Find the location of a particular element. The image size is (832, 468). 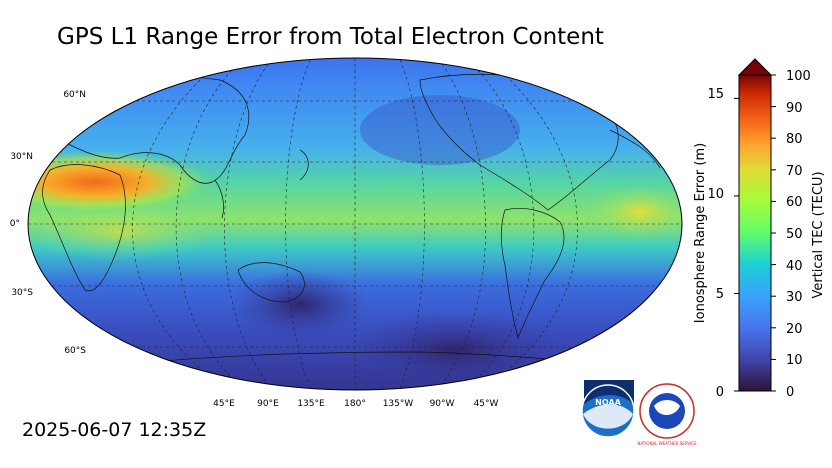

right-tick-80: 80 is located at coordinates (794, 139).